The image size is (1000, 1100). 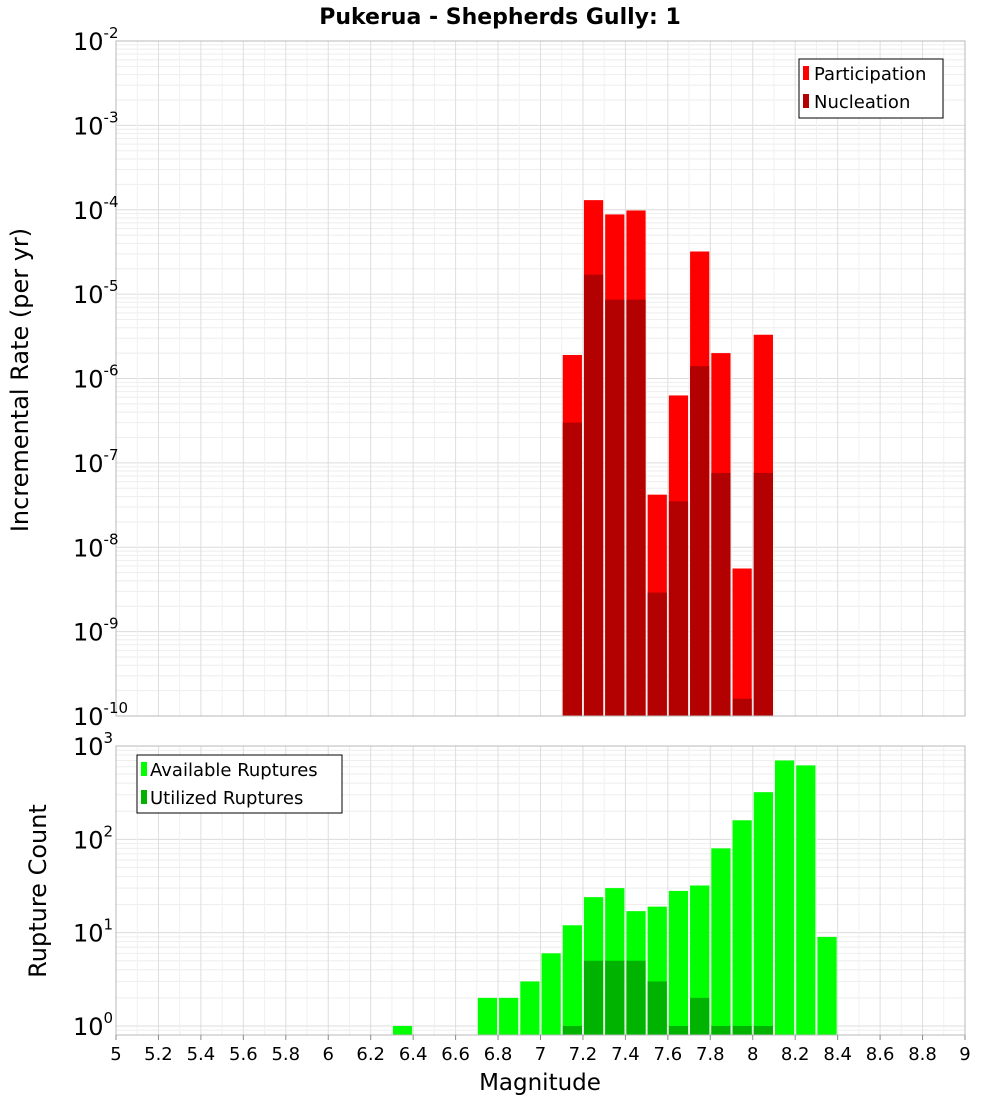 I want to click on legend-swatch-nucleation, so click(x=806, y=101).